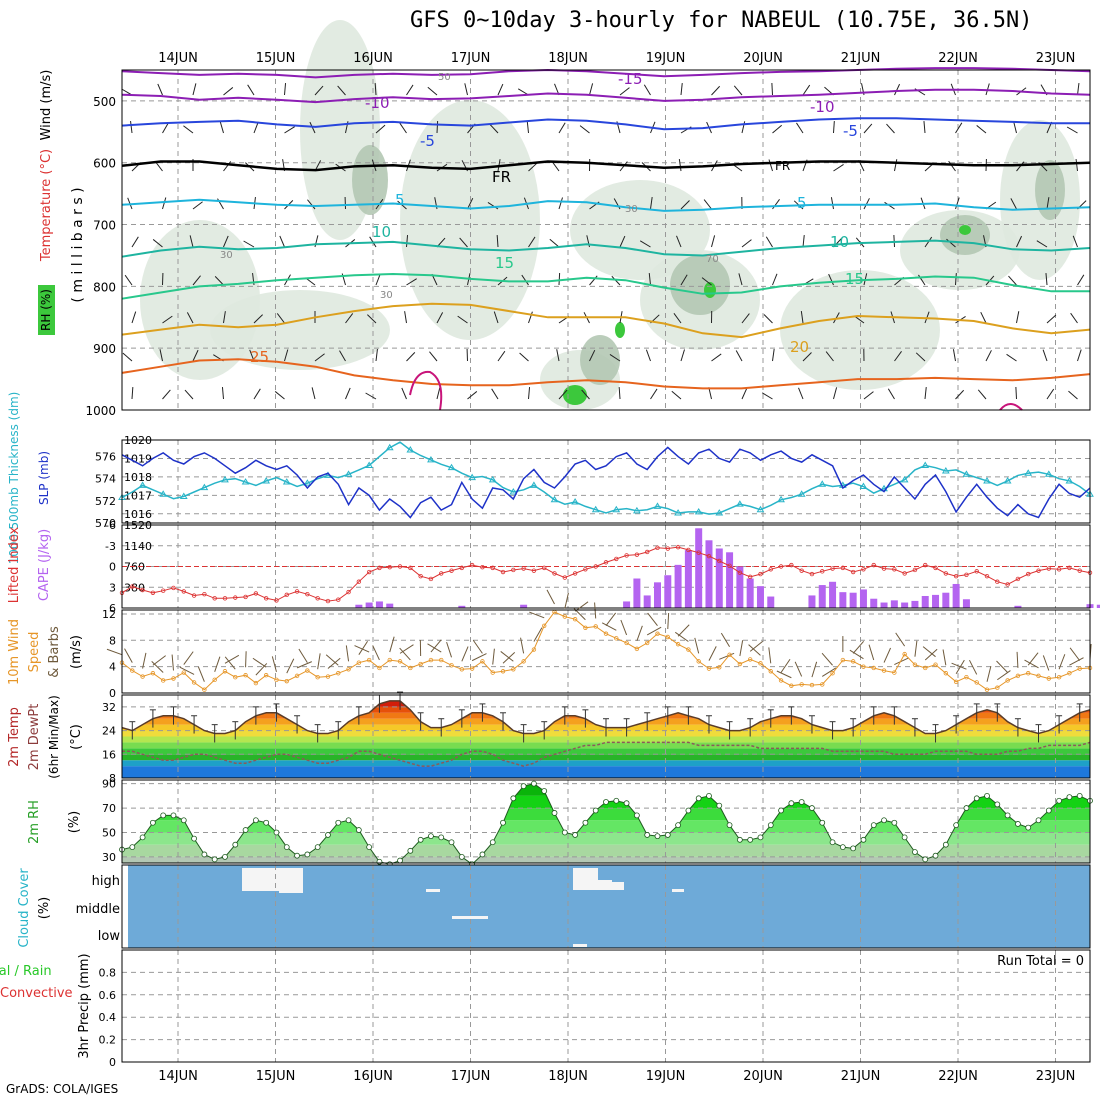 The height and width of the screenshot is (1100, 1100). Describe the element at coordinates (606, 478) in the screenshot. I see `thickness-line` at that location.